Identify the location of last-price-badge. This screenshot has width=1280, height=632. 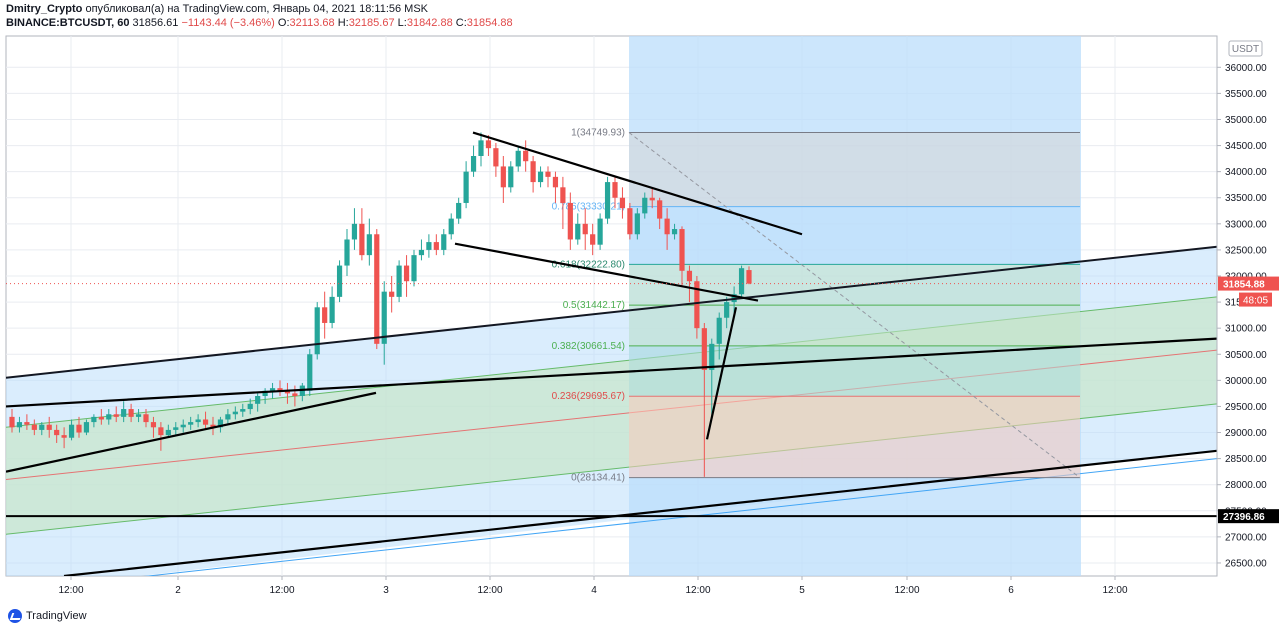
(1248, 283).